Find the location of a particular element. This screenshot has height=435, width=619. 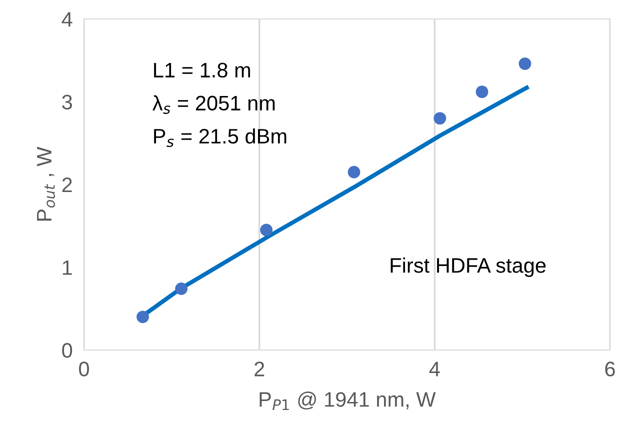

y-tick-label: 4 is located at coordinates (67, 19).